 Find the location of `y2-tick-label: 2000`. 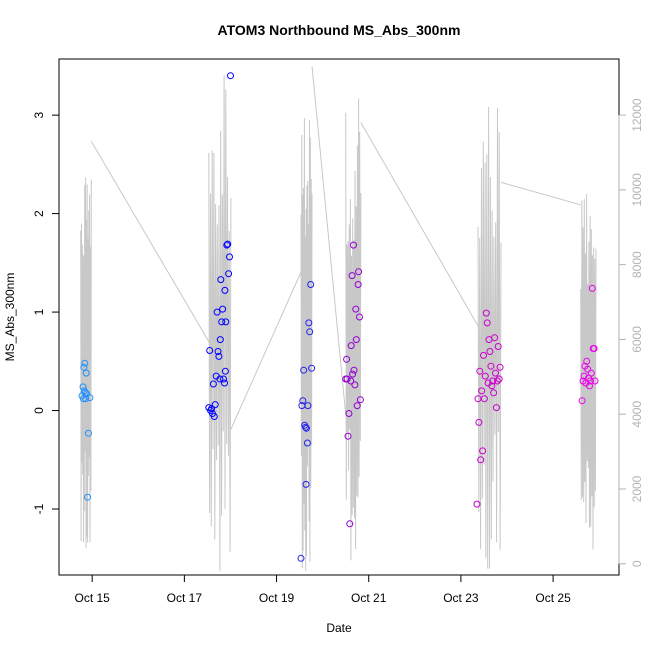

y2-tick-label: 2000 is located at coordinates (637, 488).